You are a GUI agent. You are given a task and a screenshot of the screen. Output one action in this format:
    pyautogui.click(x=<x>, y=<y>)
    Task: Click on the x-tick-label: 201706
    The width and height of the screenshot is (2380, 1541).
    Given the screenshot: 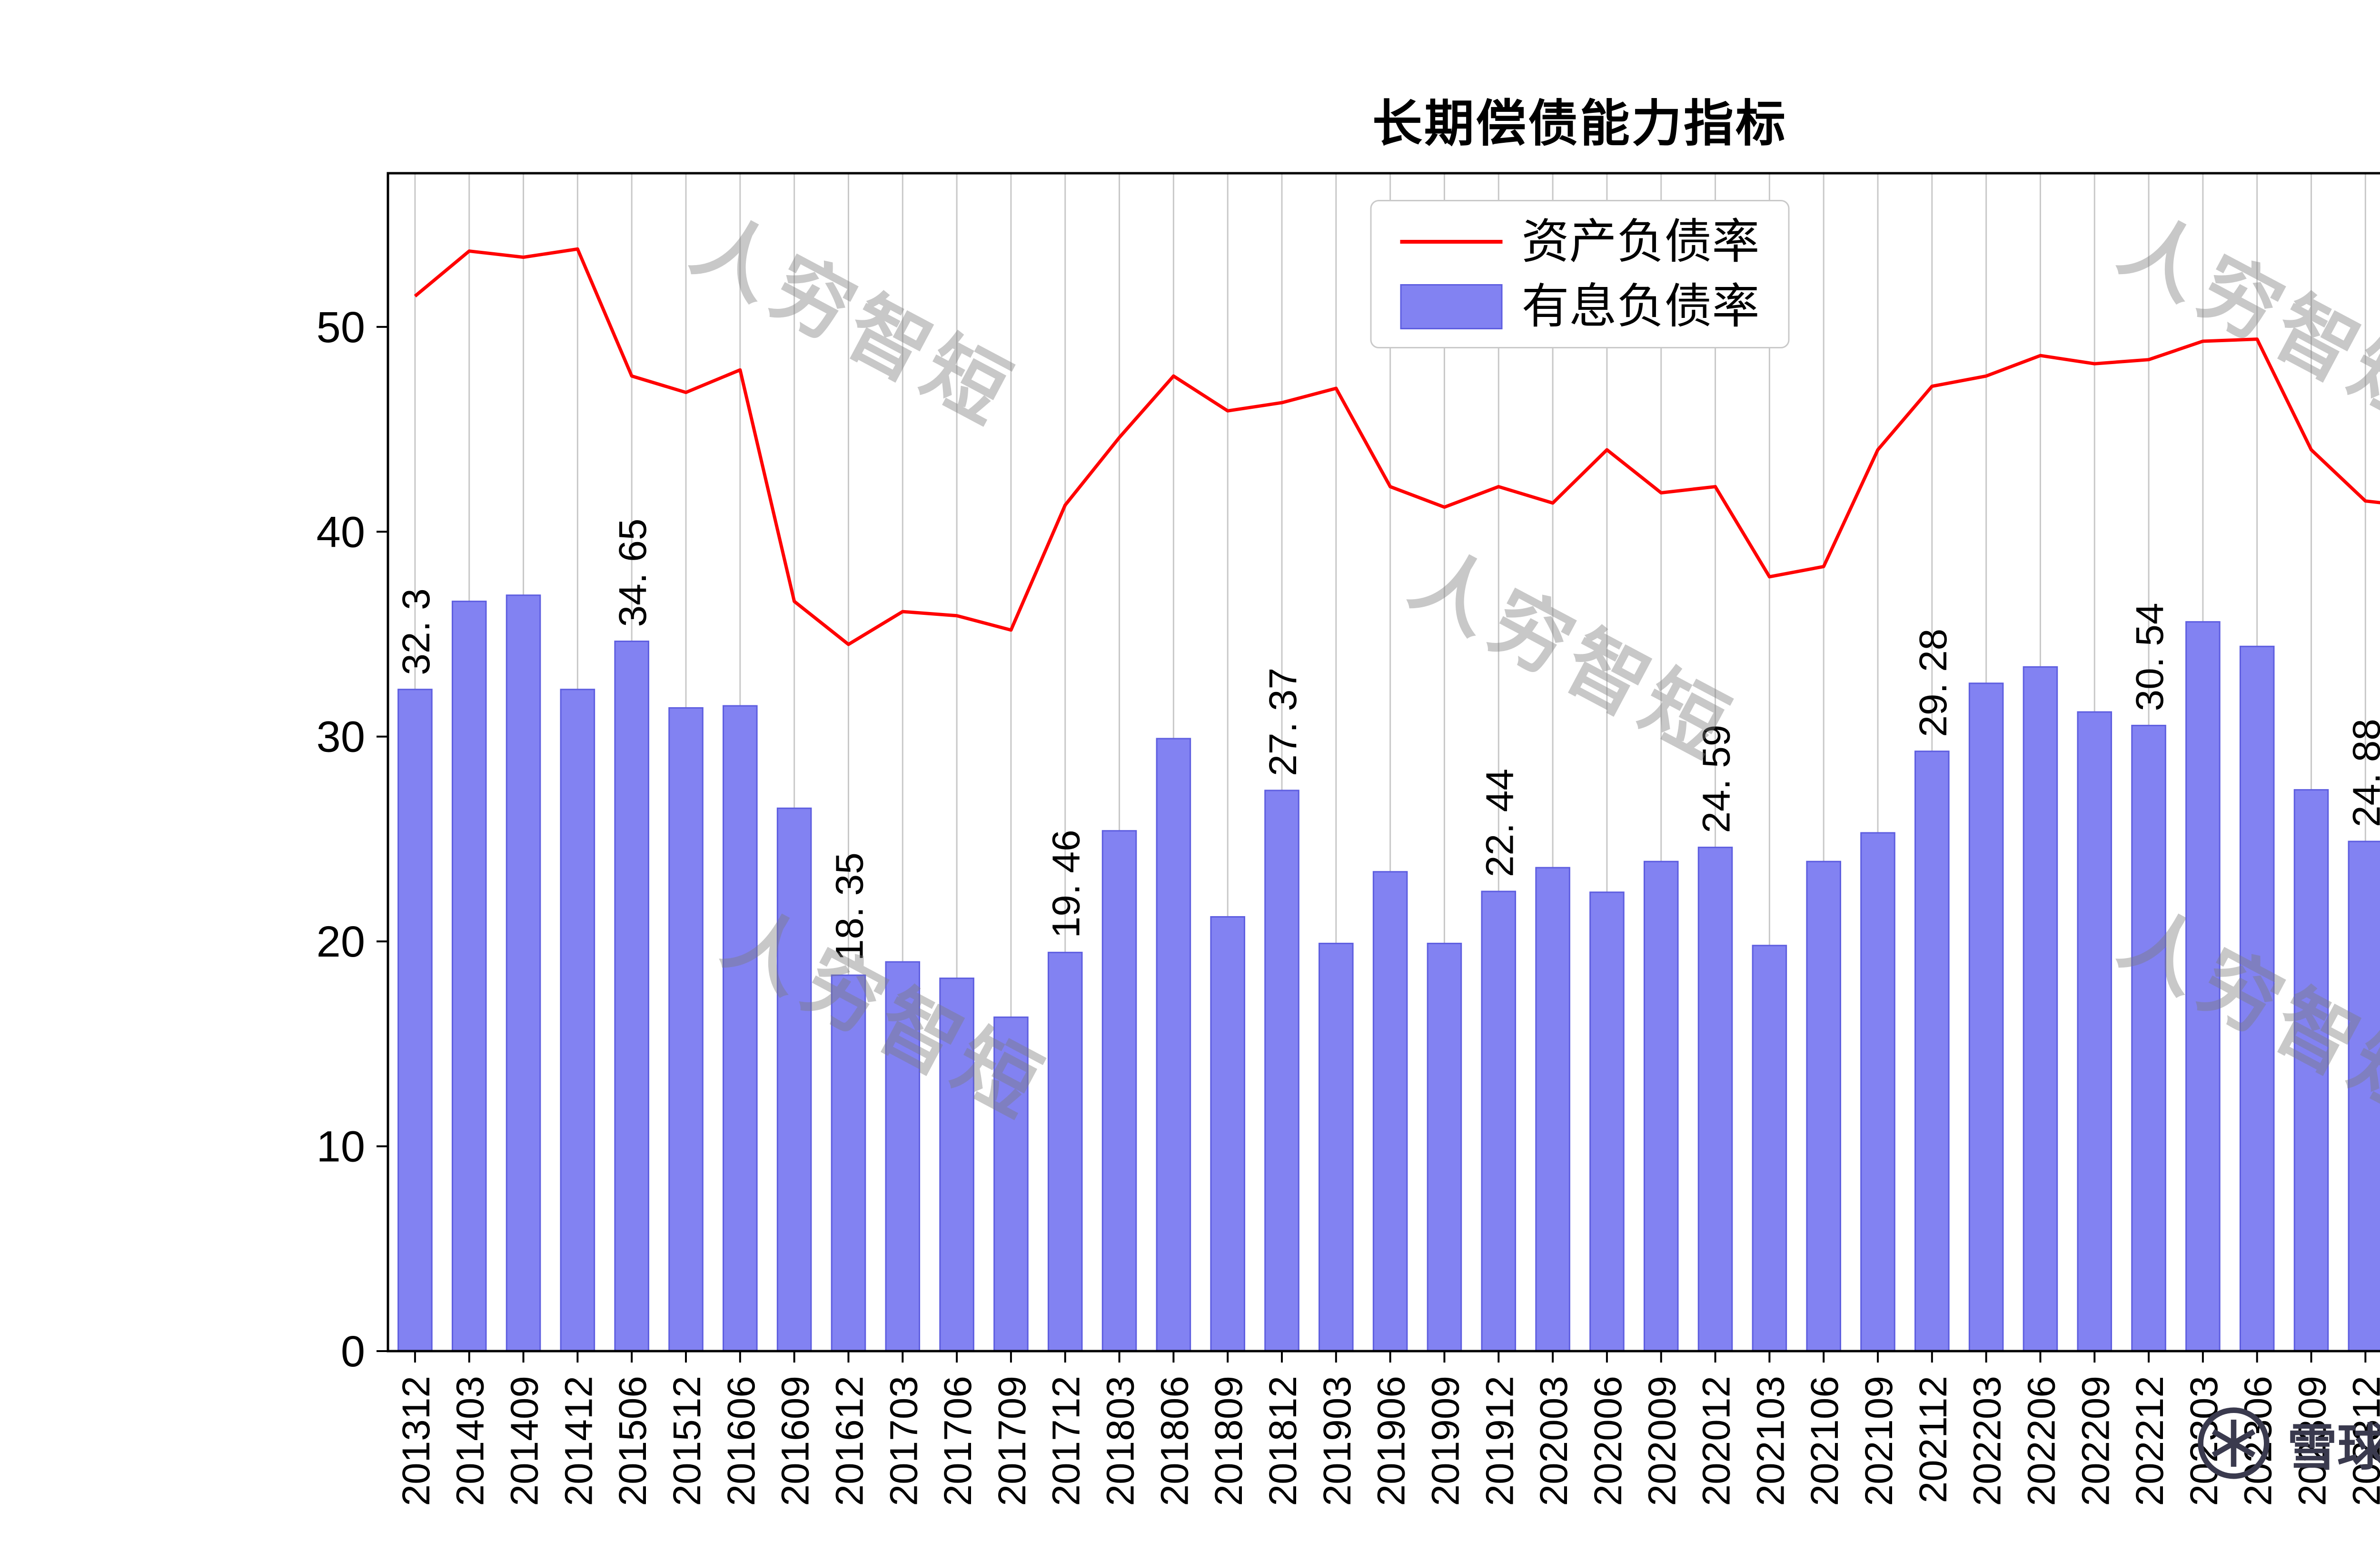 What is the action you would take?
    pyautogui.click(x=958, y=1441)
    